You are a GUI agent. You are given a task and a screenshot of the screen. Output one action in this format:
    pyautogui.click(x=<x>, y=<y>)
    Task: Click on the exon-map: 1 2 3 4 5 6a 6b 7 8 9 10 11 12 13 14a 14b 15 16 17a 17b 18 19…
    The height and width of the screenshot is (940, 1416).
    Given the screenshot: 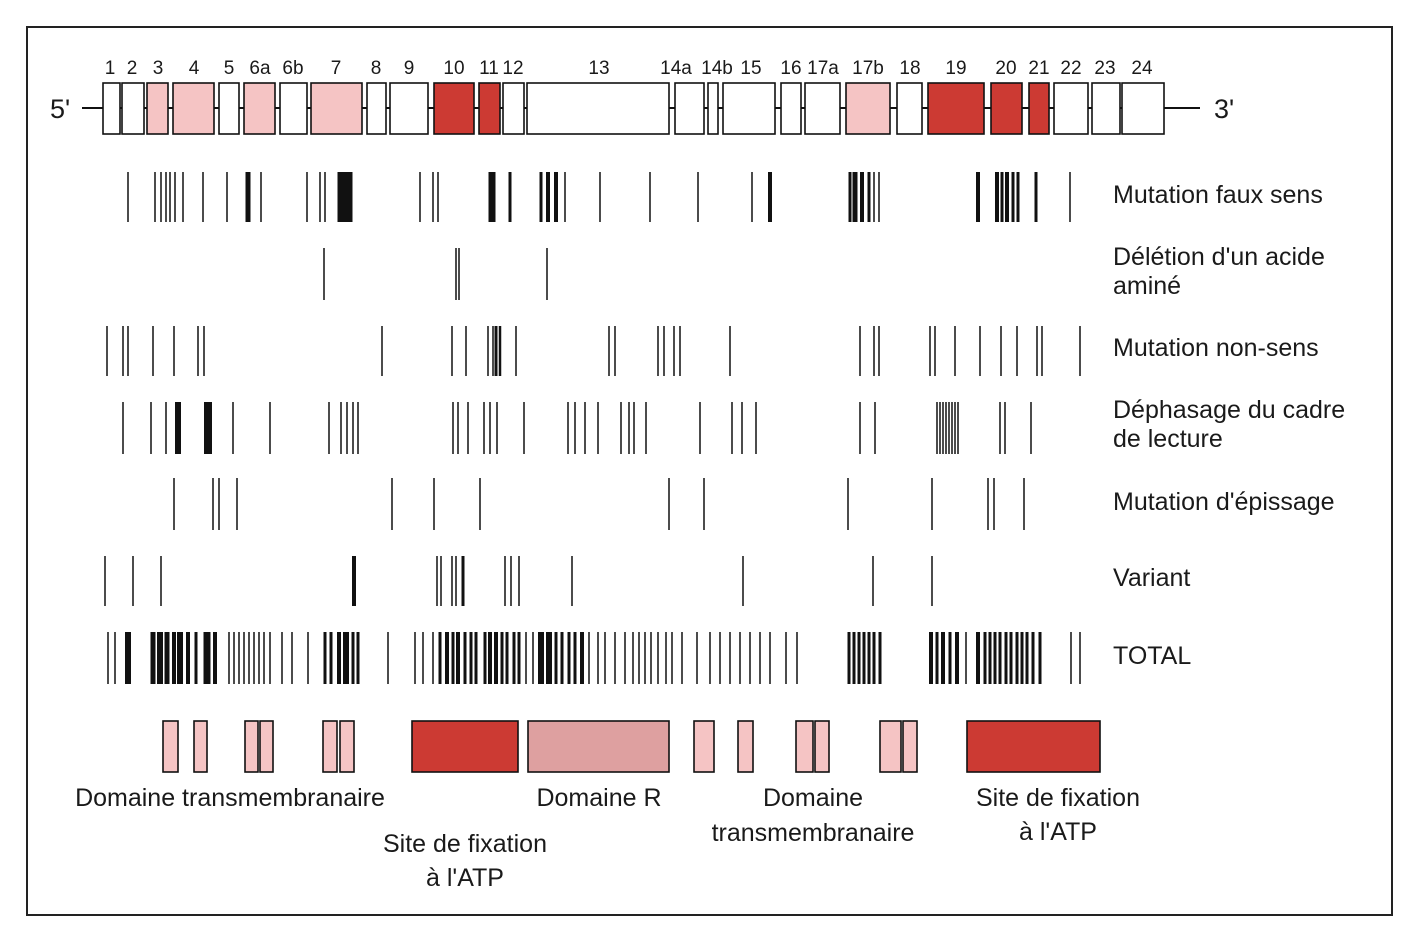 What is the action you would take?
    pyautogui.click(x=633, y=96)
    